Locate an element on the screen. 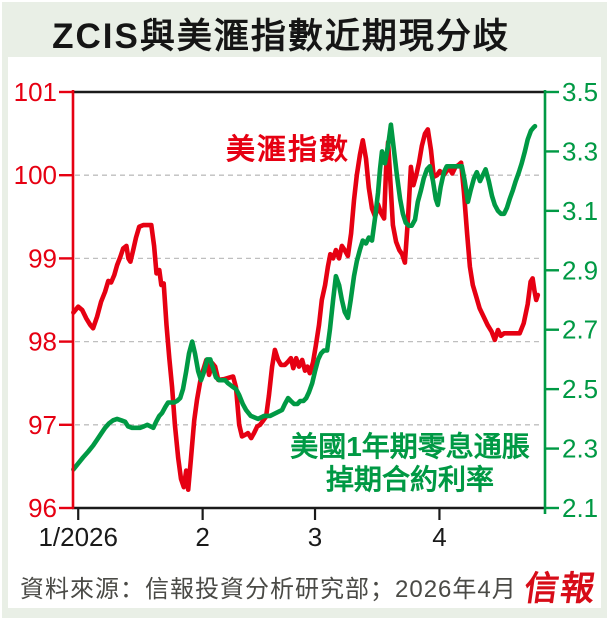  x-axis-tick-label: 1/2026 is located at coordinates (78, 537).